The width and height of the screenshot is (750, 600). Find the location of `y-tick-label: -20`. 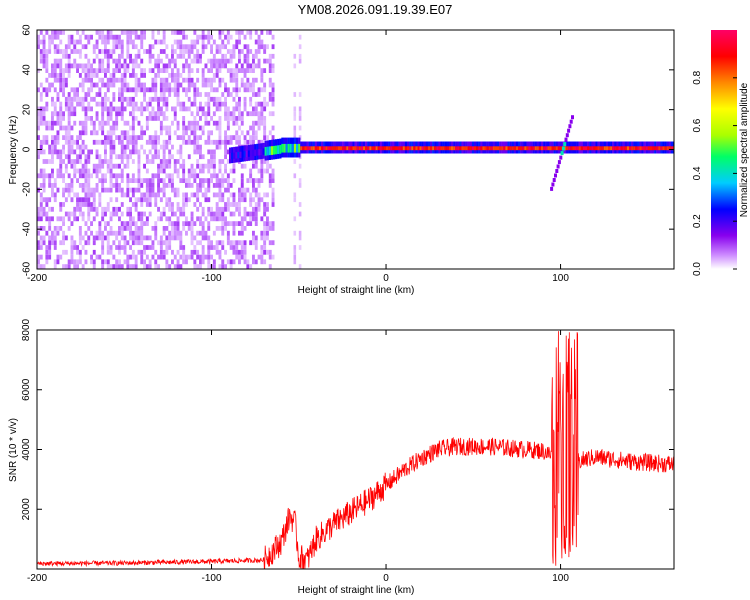

y-tick-label: -20 is located at coordinates (27, 189).